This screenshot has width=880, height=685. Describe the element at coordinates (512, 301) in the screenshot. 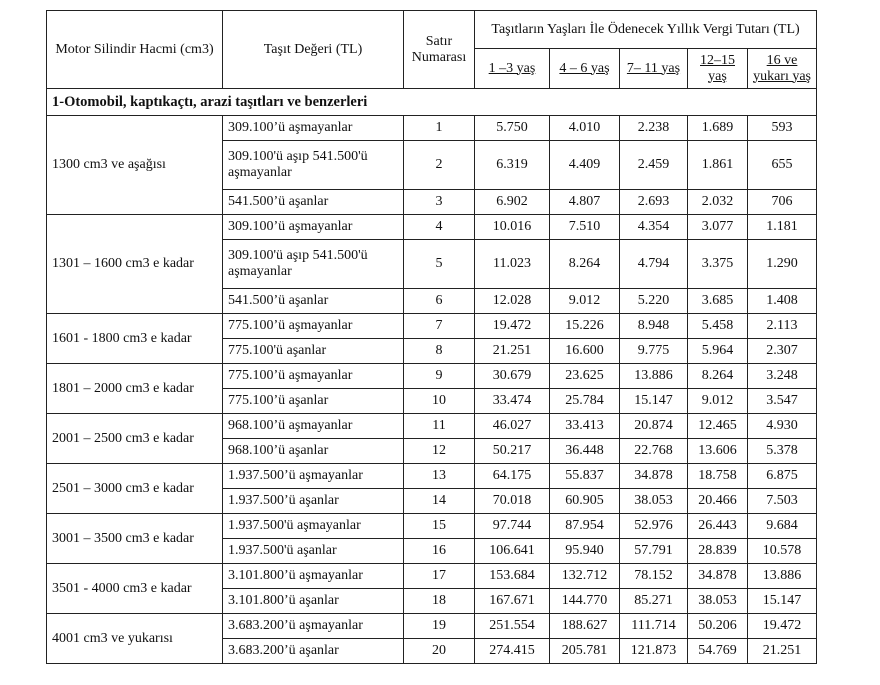

I see `tax-cell: 12.028` at that location.